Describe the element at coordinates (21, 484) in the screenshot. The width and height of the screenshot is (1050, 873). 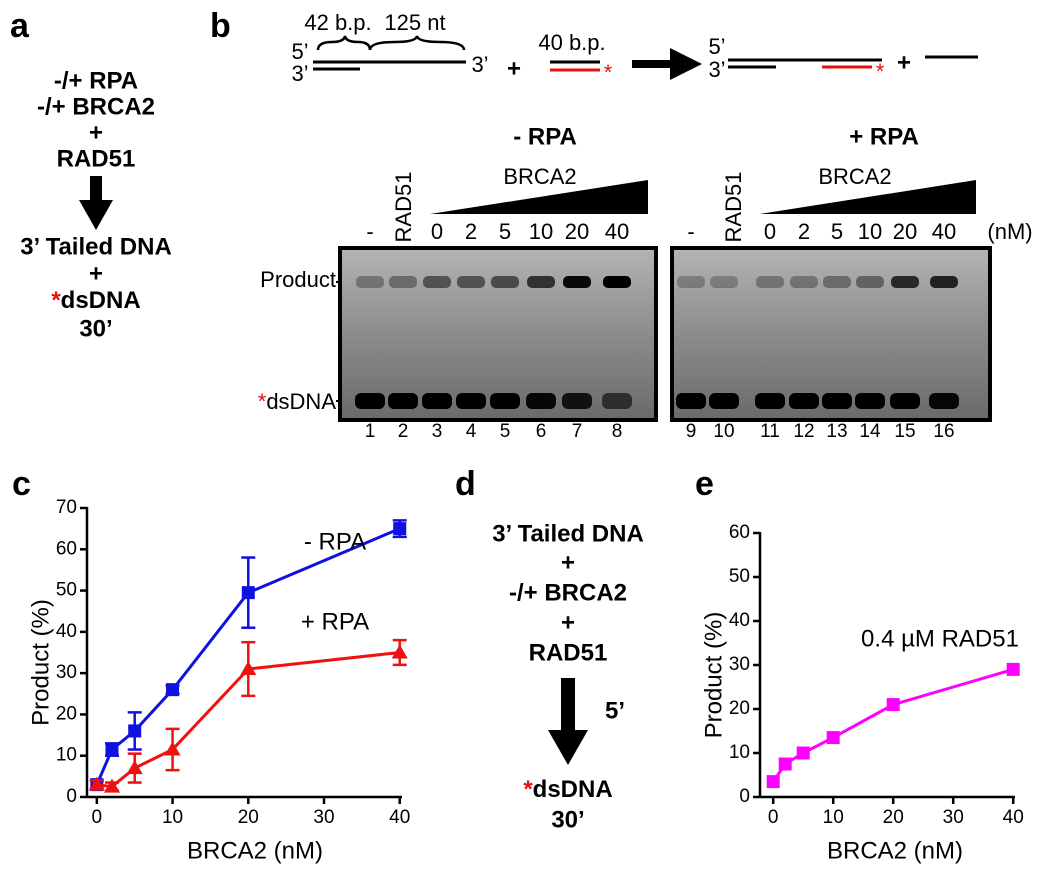
I see `panel-letter: c` at that location.